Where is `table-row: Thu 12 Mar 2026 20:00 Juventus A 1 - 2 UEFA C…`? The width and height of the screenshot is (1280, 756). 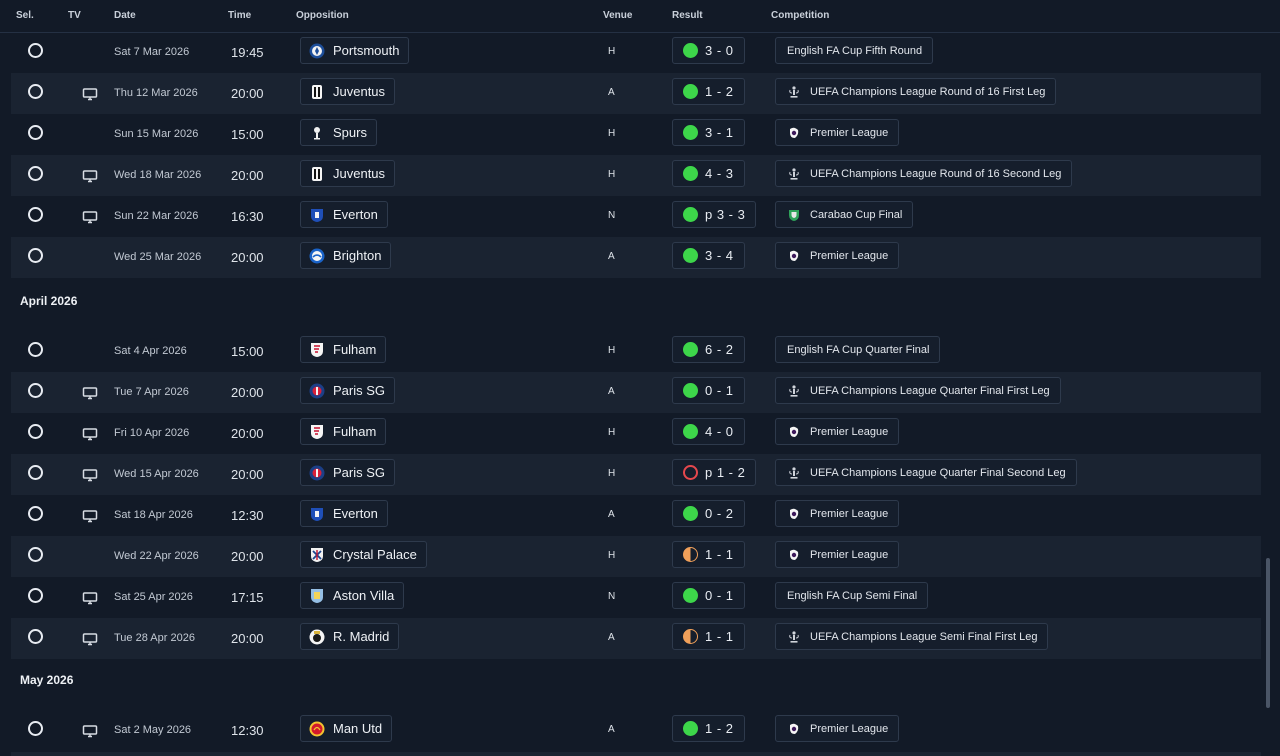
table-row: Thu 12 Mar 2026 20:00 Juventus A 1 - 2 UEFA C… is located at coordinates (636, 93).